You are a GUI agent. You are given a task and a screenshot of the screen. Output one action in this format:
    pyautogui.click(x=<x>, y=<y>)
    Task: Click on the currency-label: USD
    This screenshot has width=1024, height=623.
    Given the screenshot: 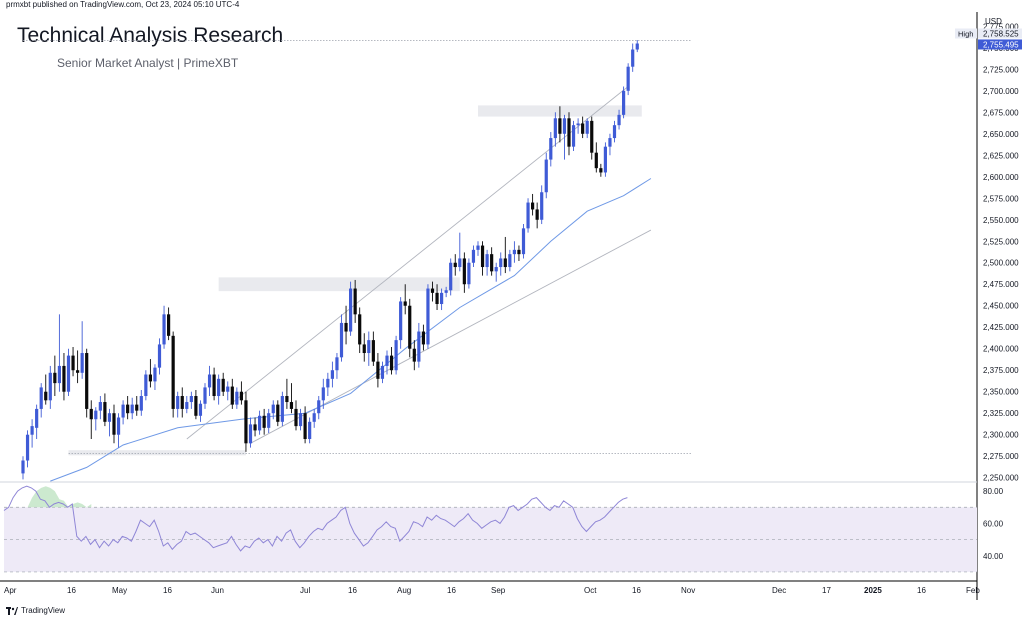 What is the action you would take?
    pyautogui.click(x=993, y=21)
    